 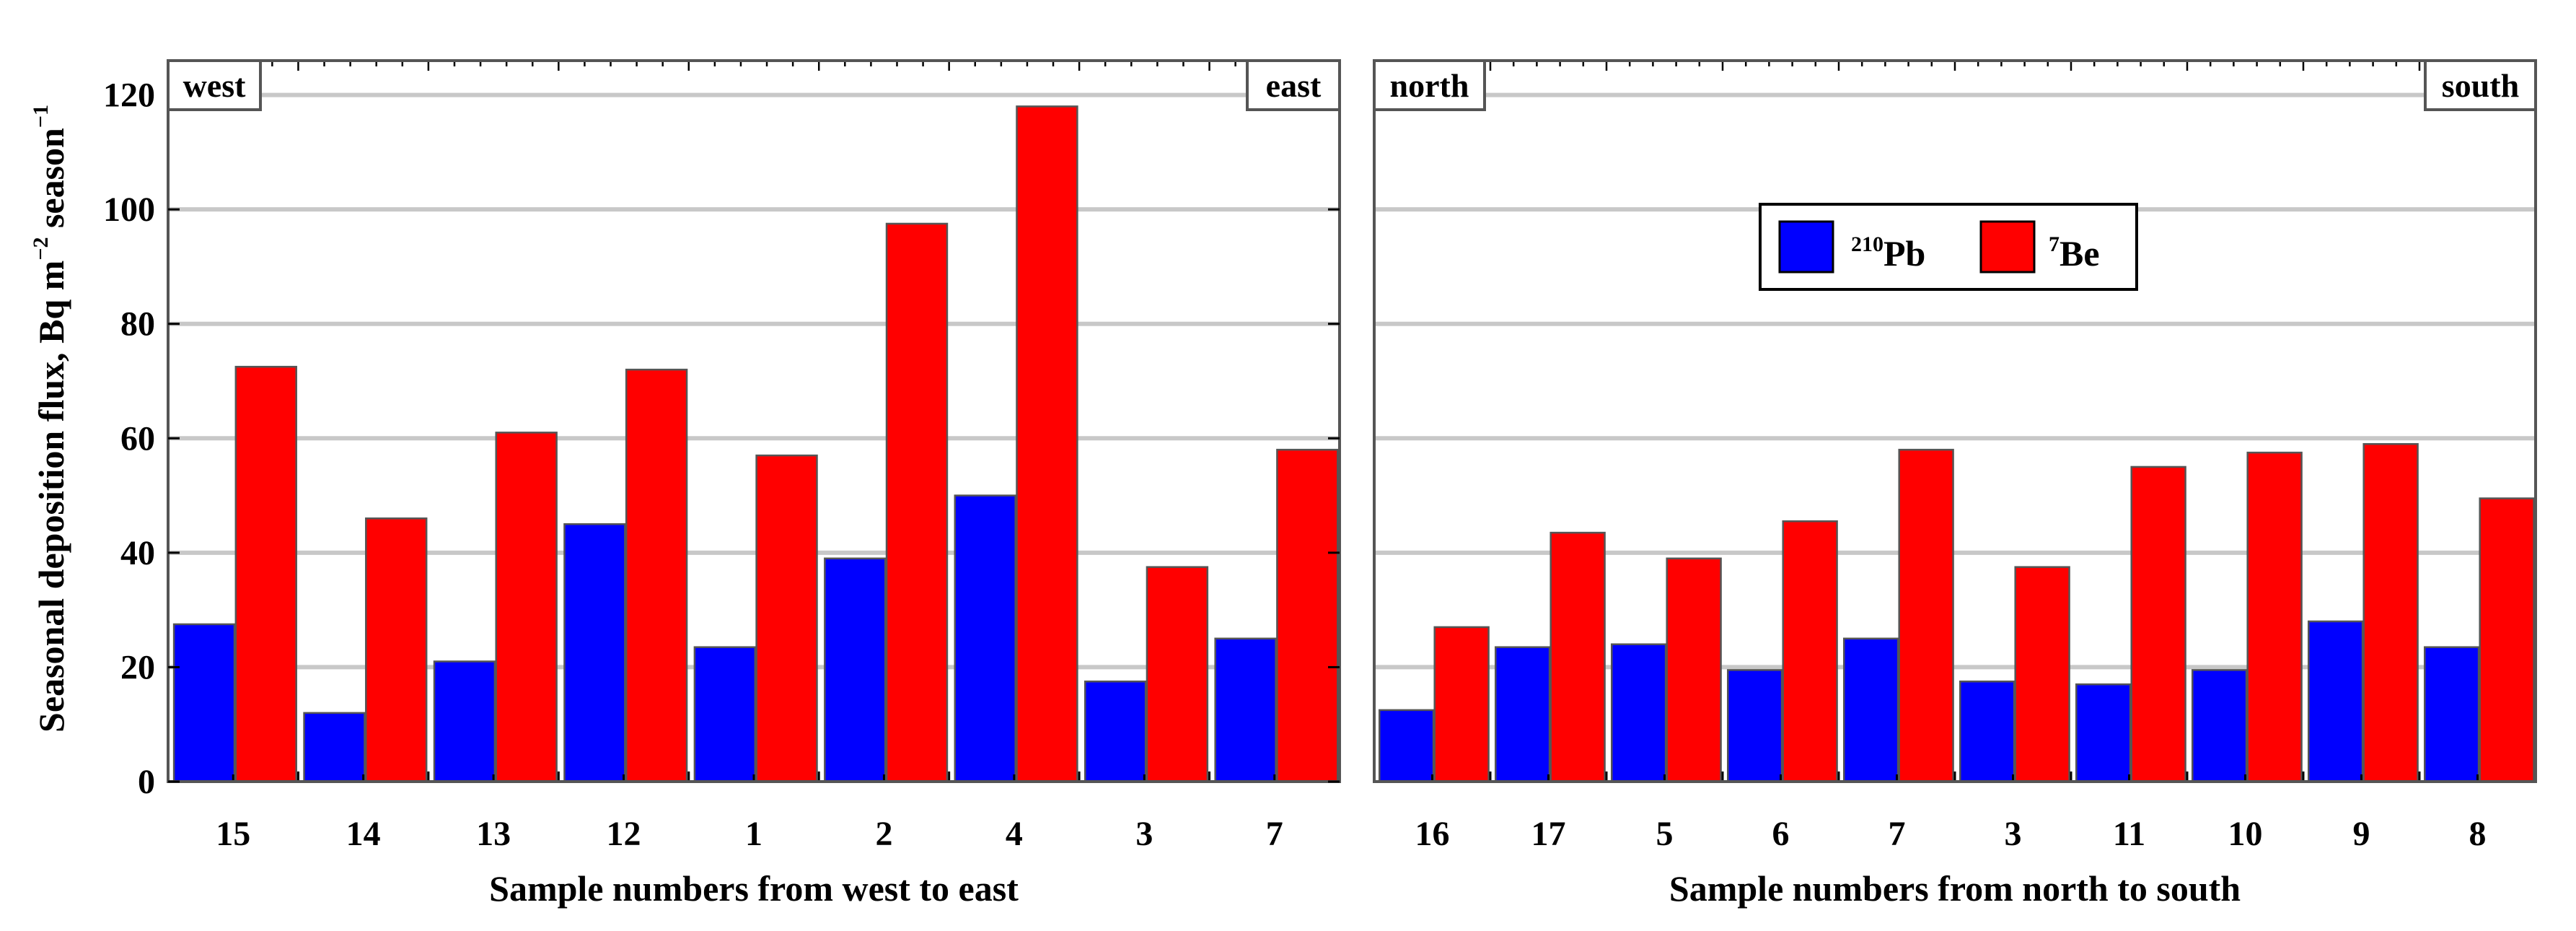 I want to click on x-tick-label: 8, so click(x=2478, y=834).